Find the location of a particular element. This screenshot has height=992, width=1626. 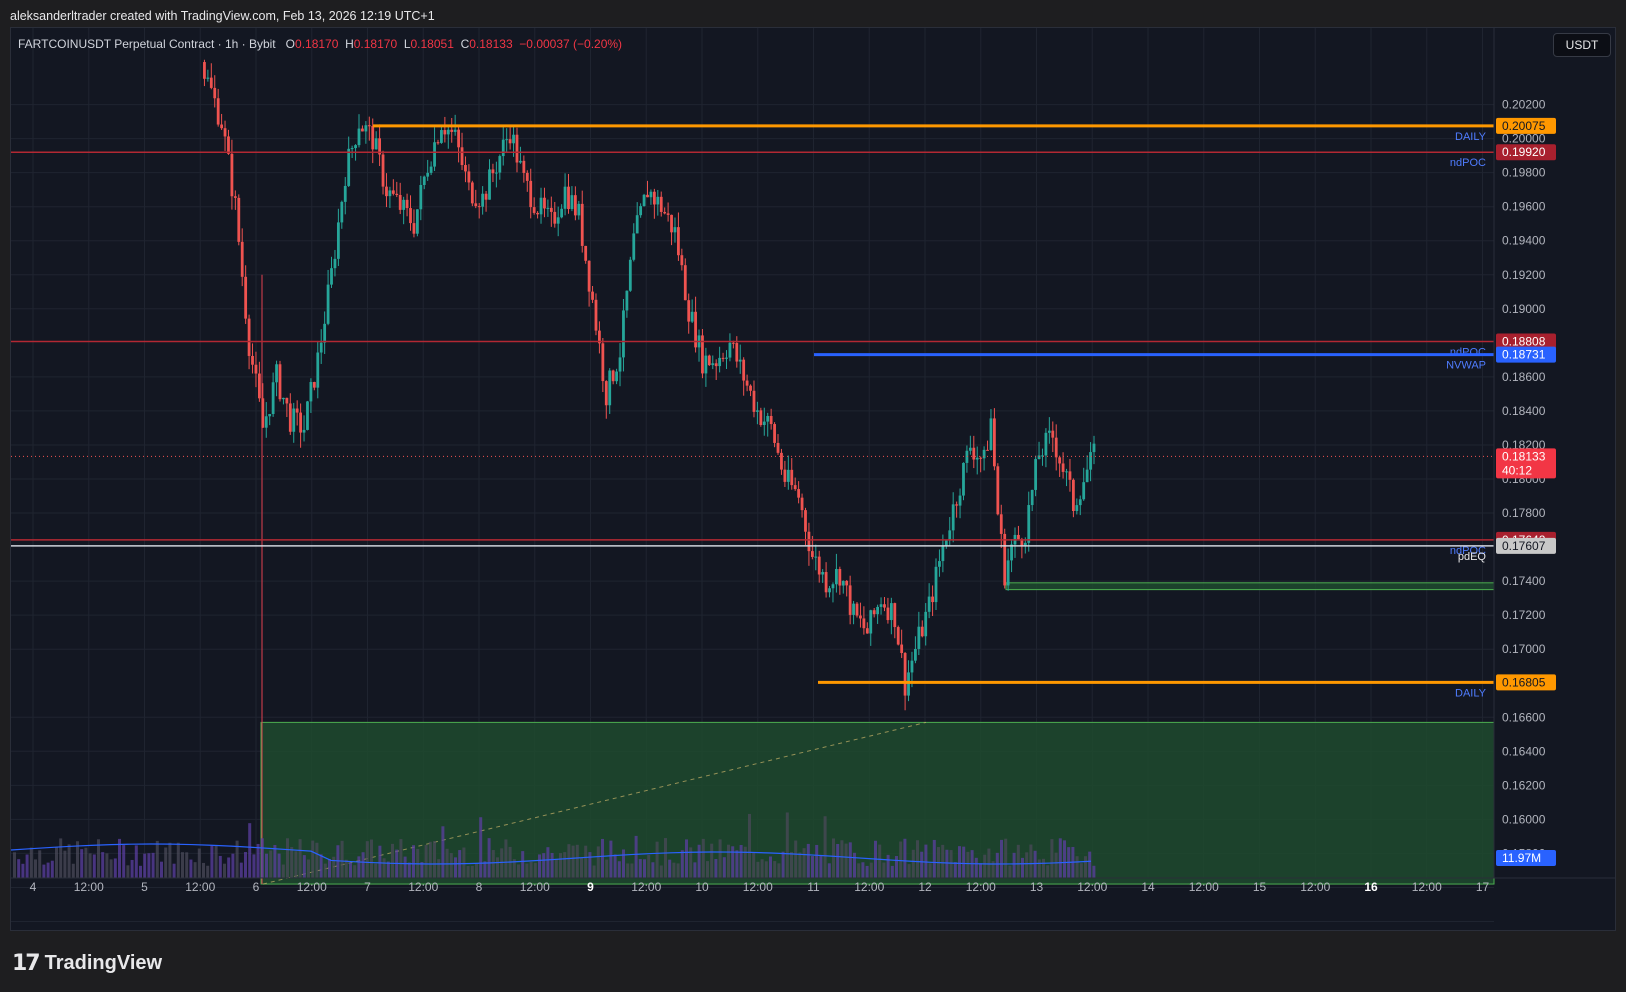

level-tag-nvwap: NVWAP is located at coordinates (1466, 366).